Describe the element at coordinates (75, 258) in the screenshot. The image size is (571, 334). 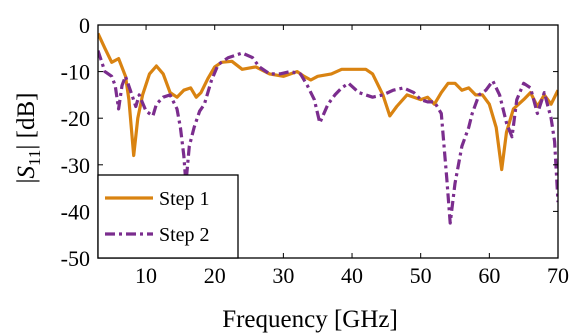
I see `y-tick-label: -50` at that location.